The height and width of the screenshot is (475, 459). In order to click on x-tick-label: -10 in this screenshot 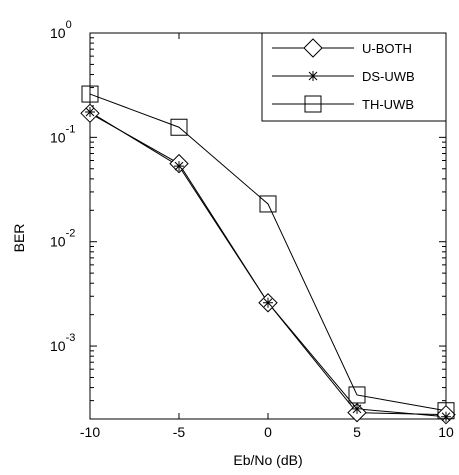, I will do `click(90, 432)`.